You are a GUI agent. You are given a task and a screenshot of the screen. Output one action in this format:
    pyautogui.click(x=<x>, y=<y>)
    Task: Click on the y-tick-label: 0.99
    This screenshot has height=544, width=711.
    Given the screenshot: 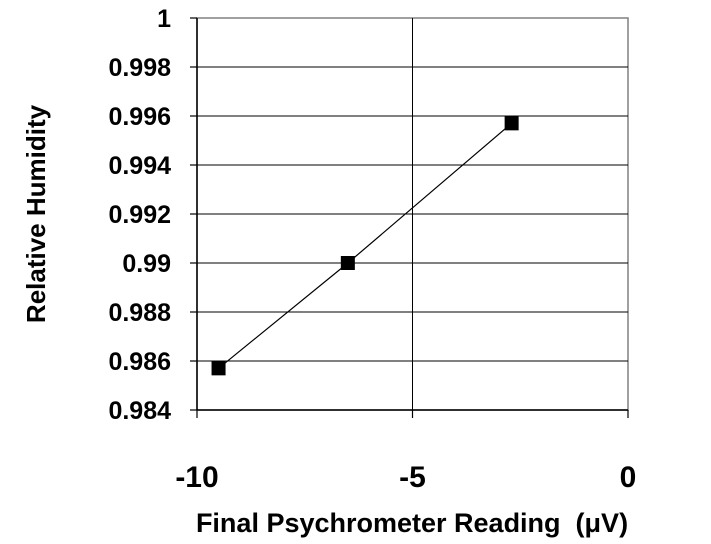 What is the action you would take?
    pyautogui.click(x=146, y=264)
    